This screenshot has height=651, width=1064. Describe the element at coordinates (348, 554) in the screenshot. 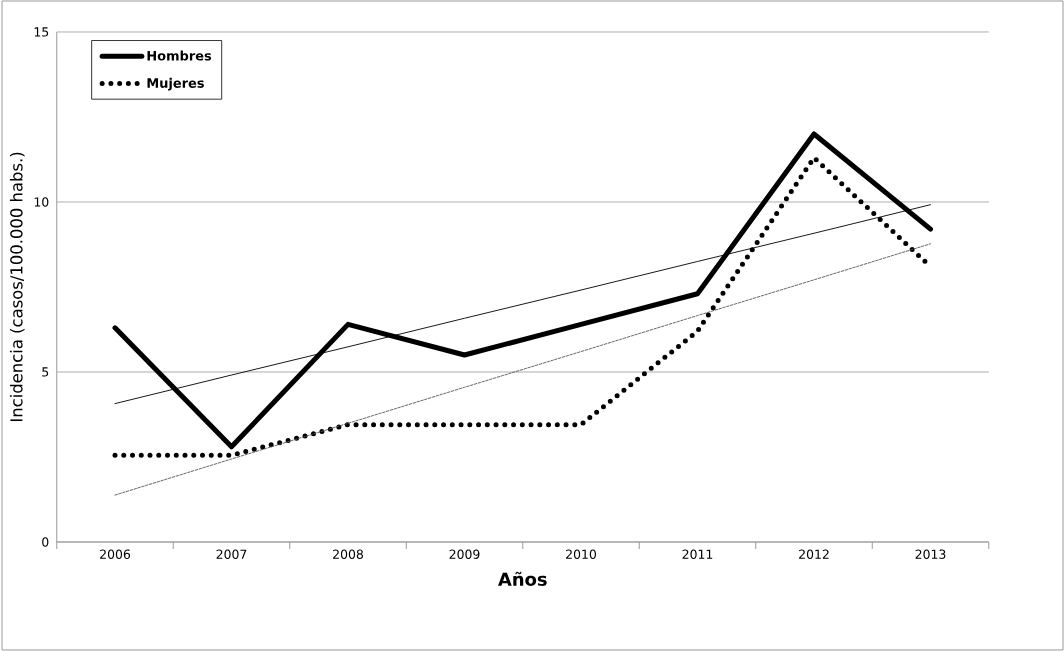

I see `x-tick-label: 2008` at that location.